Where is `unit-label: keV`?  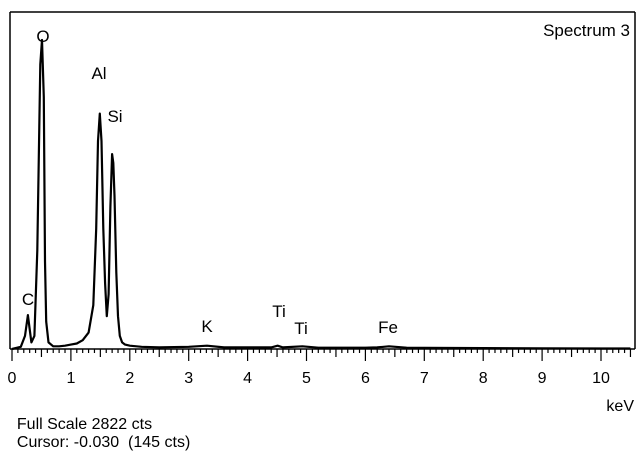
unit-label: keV is located at coordinates (620, 406).